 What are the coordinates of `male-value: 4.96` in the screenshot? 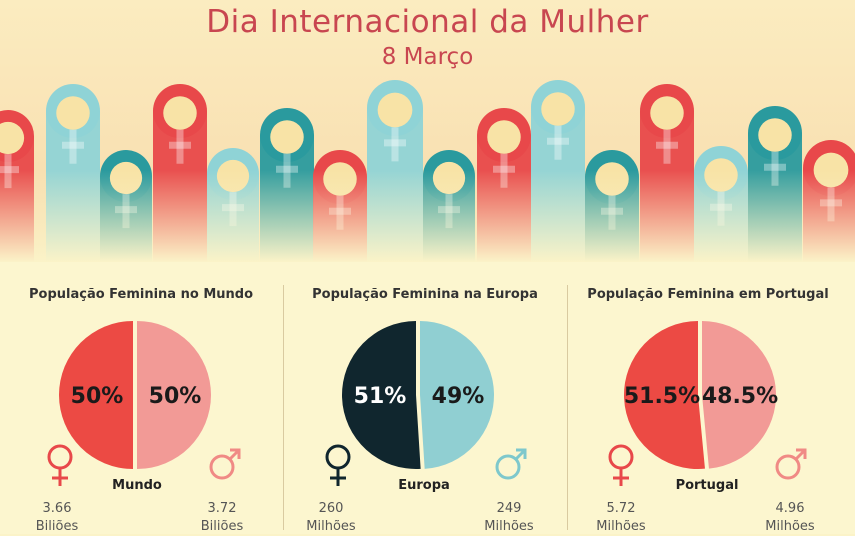 It's located at (790, 508).